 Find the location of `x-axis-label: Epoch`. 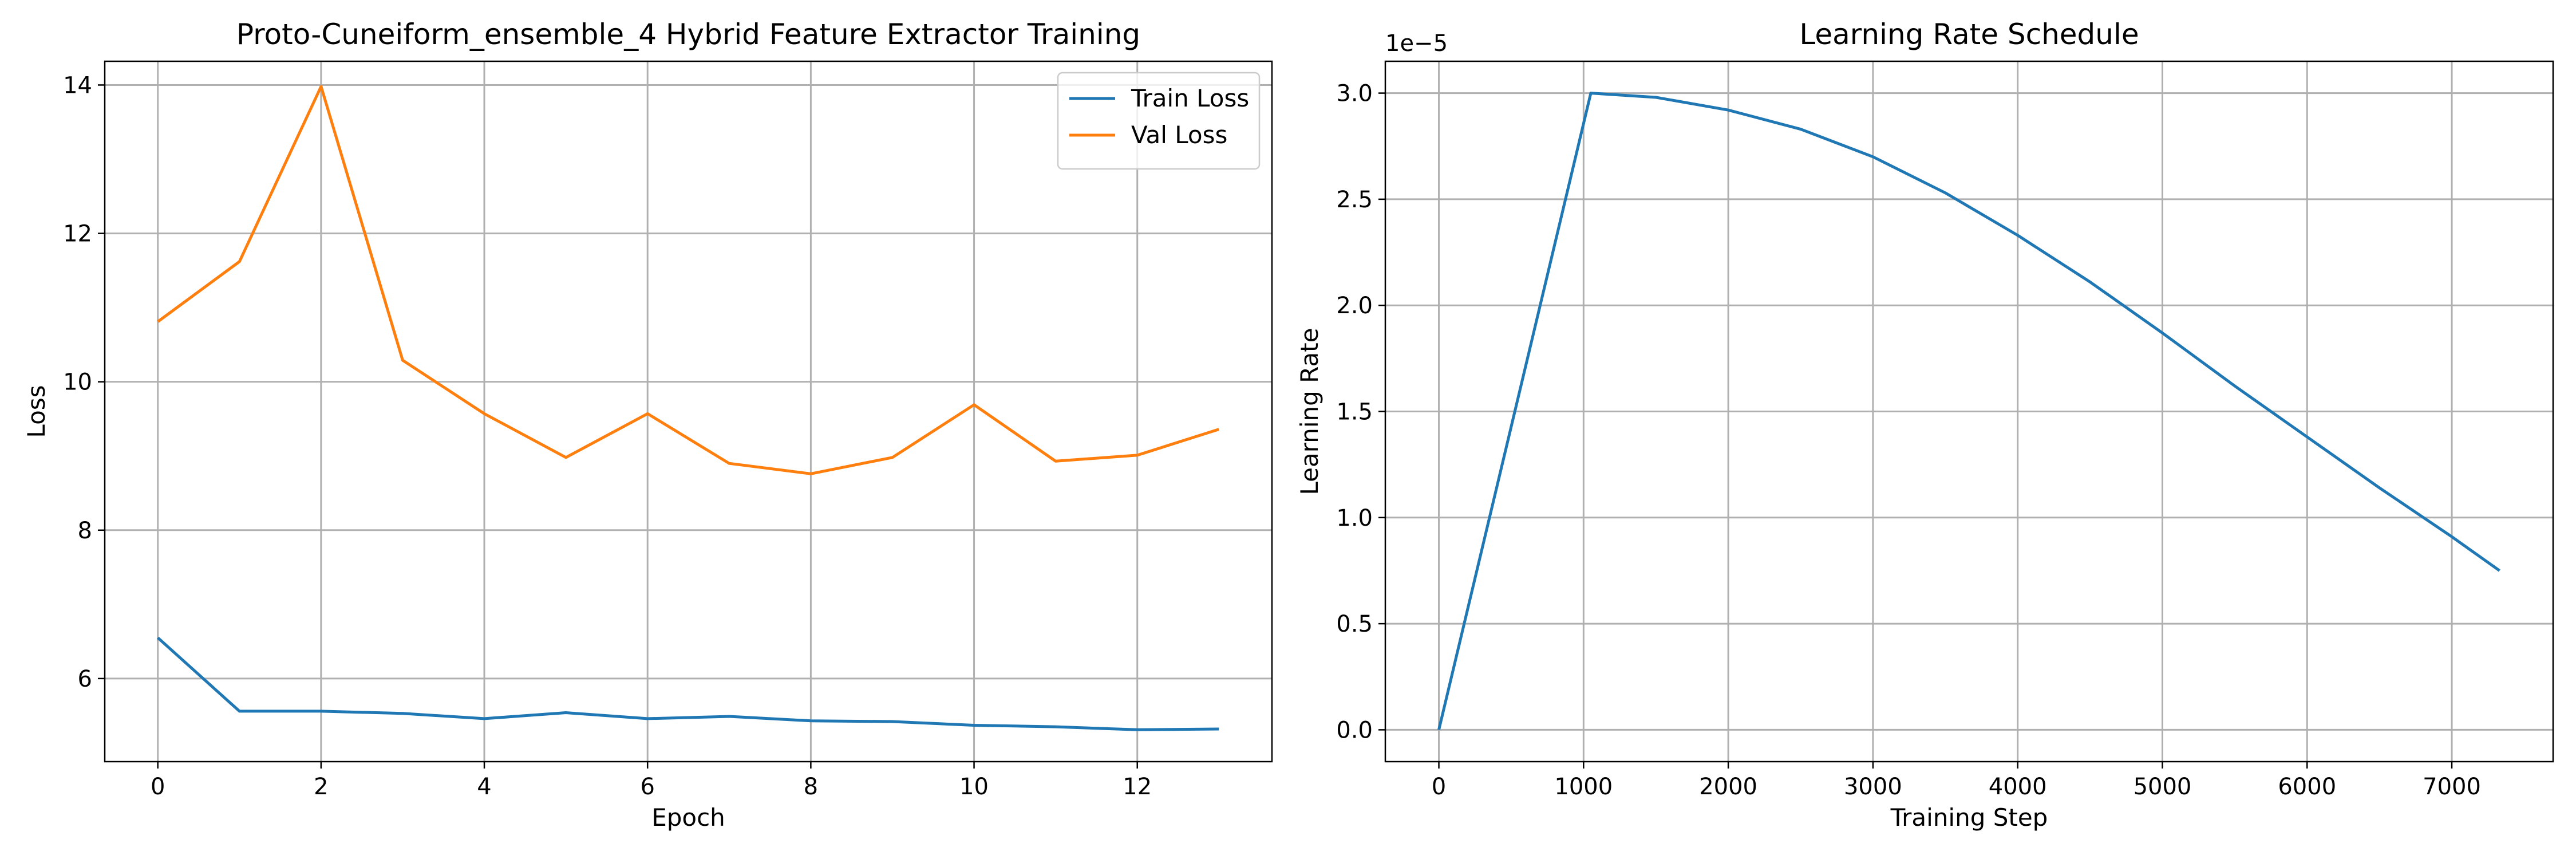

x-axis-label: Epoch is located at coordinates (688, 817).